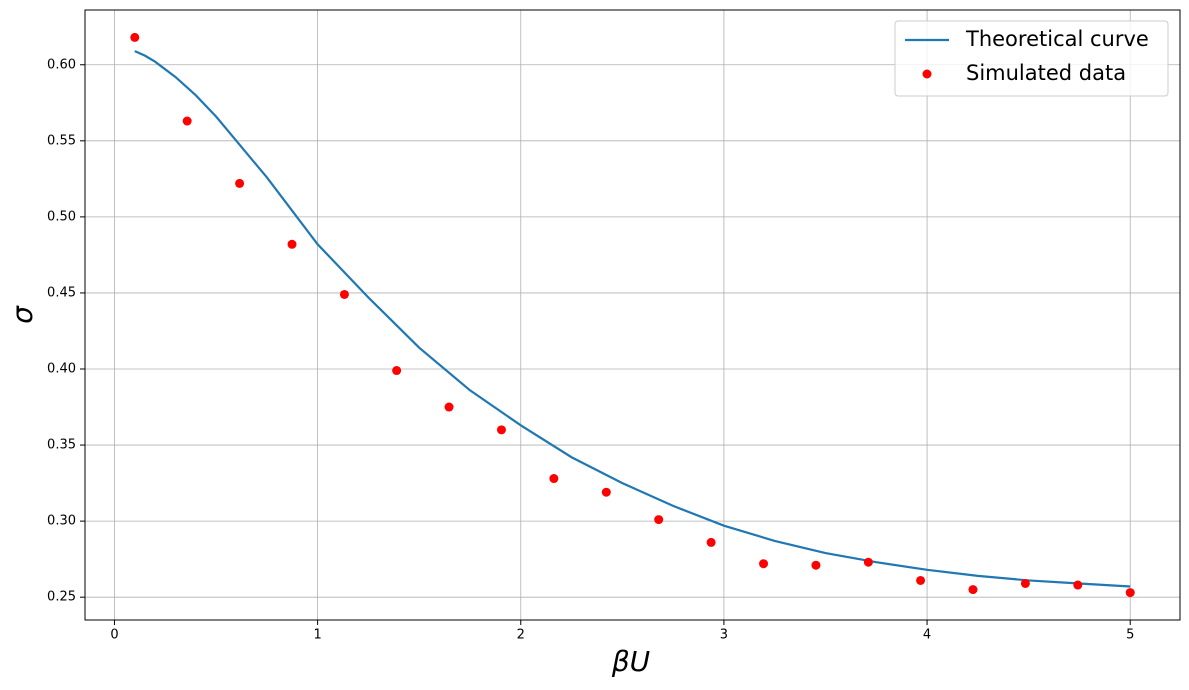 The height and width of the screenshot is (690, 1189). Describe the element at coordinates (22, 314) in the screenshot. I see `y-axis-label: σ` at that location.